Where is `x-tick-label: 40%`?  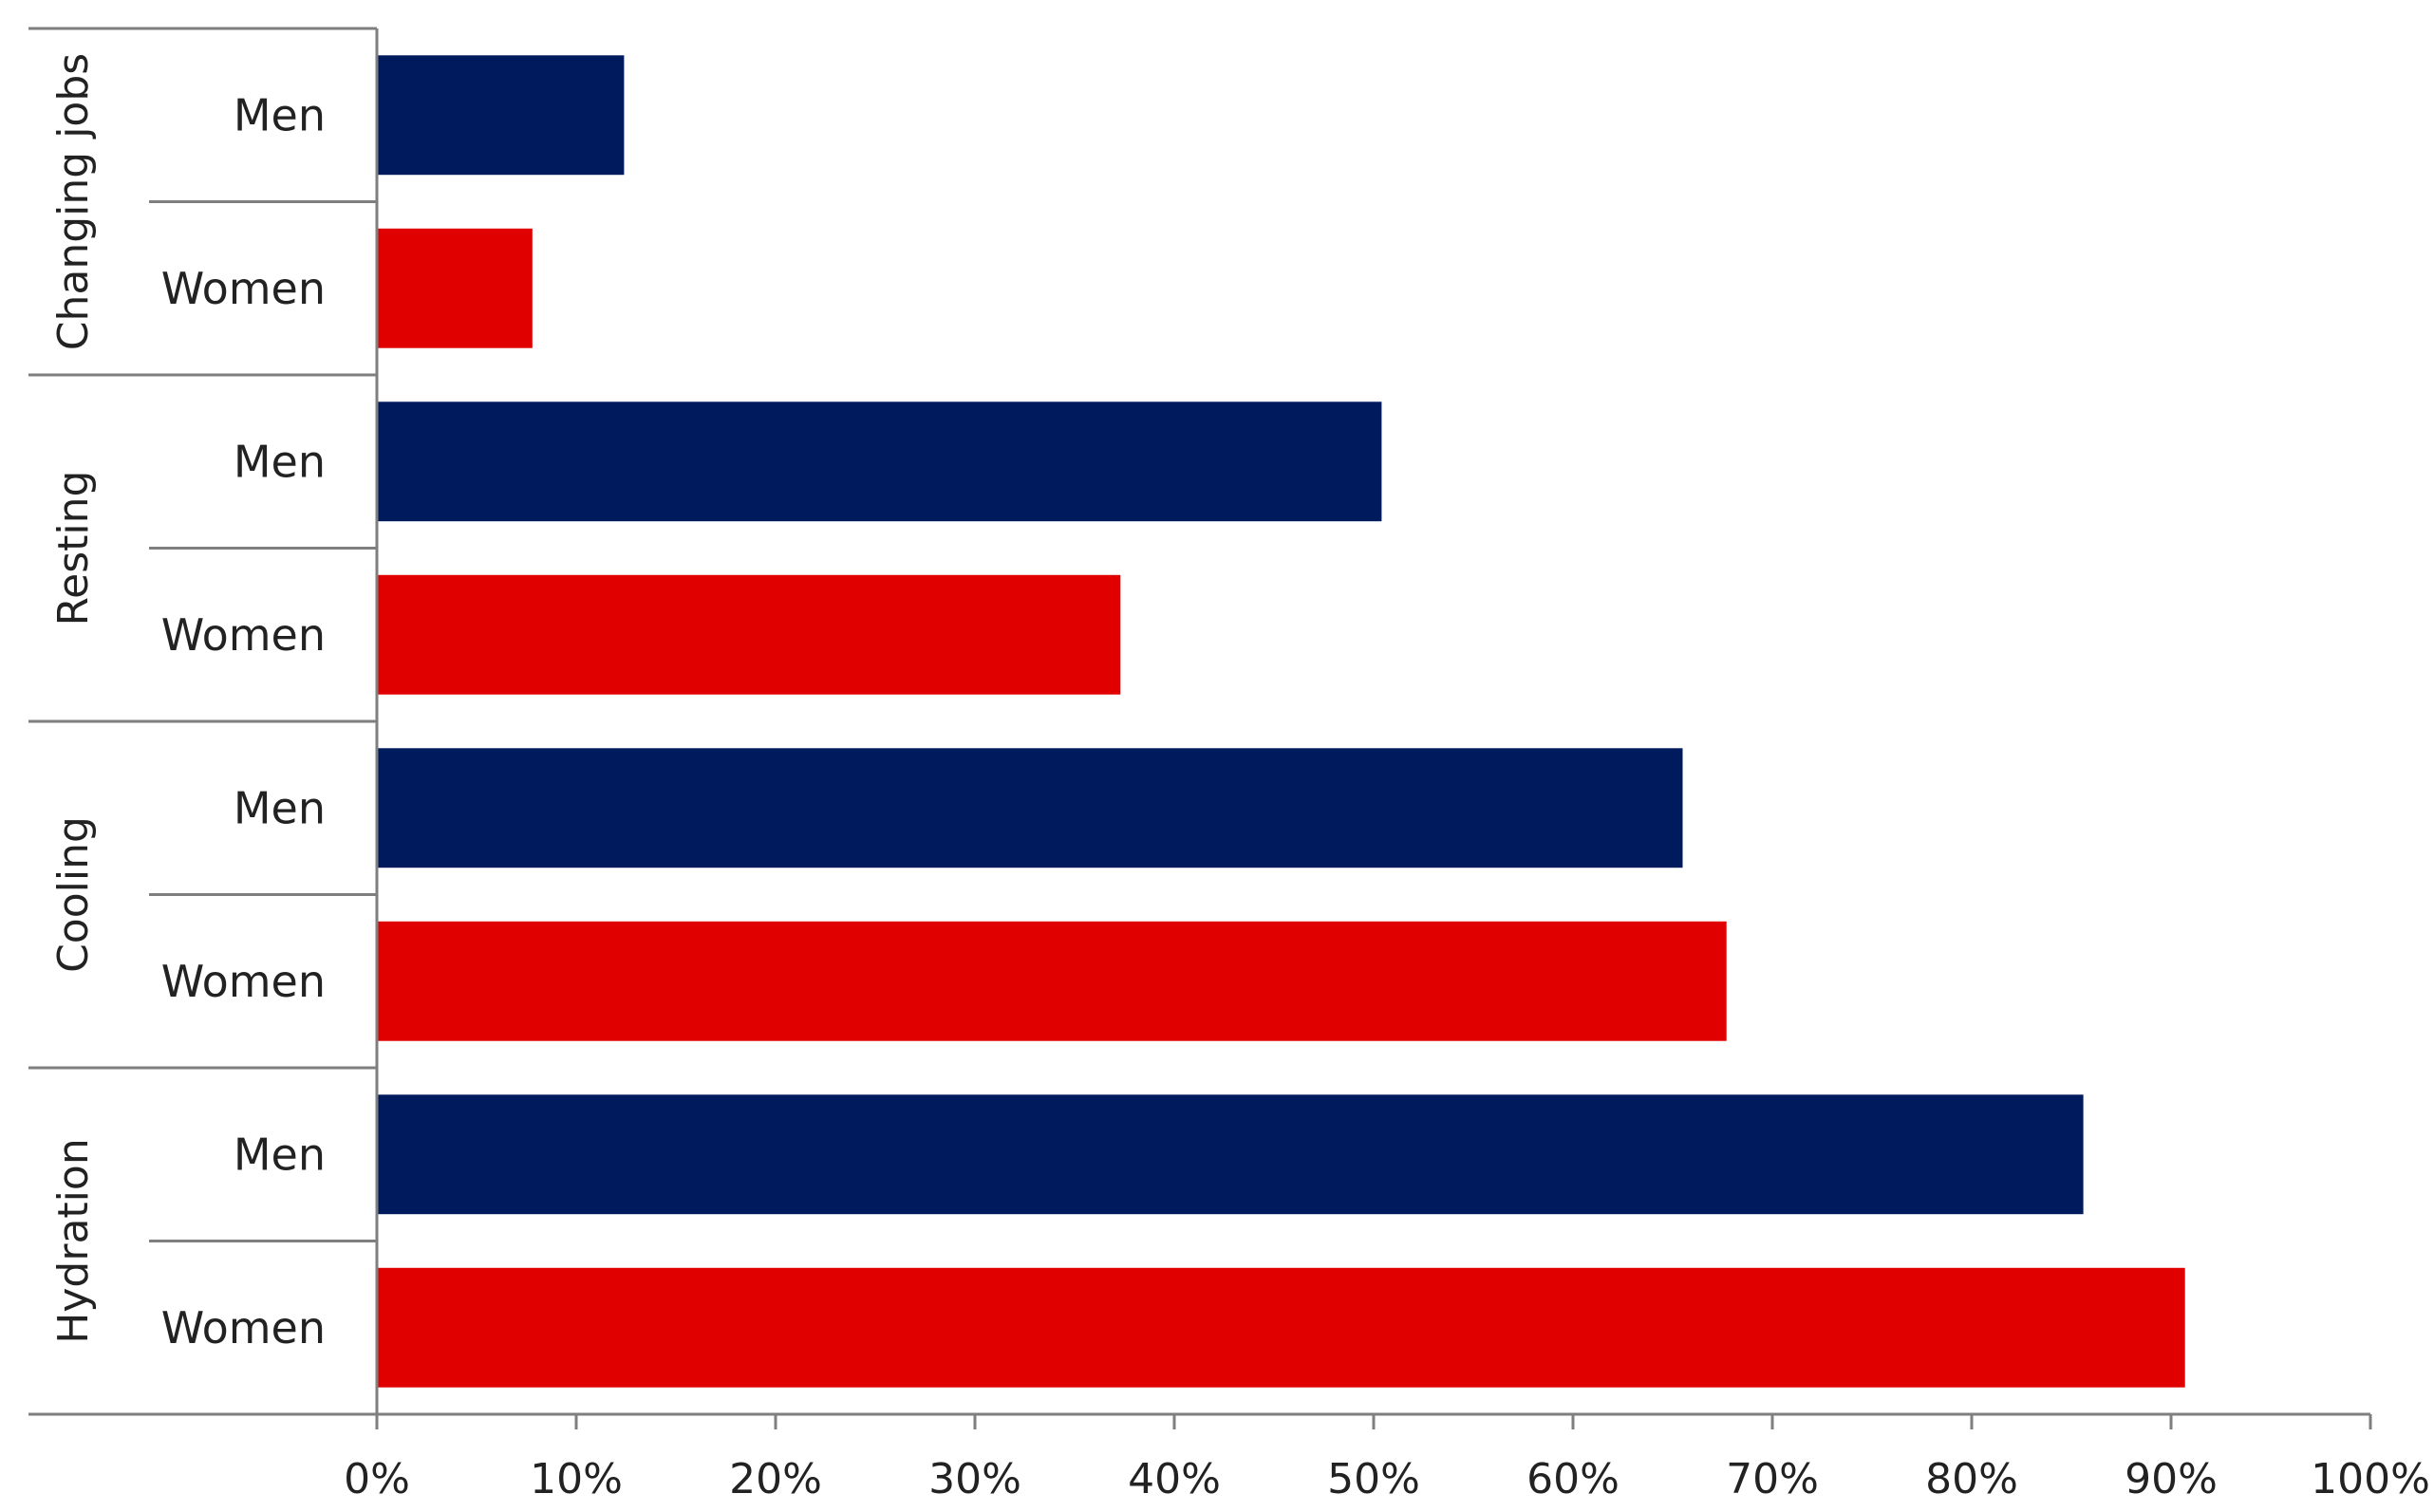
x-tick-label: 40% is located at coordinates (1174, 1479).